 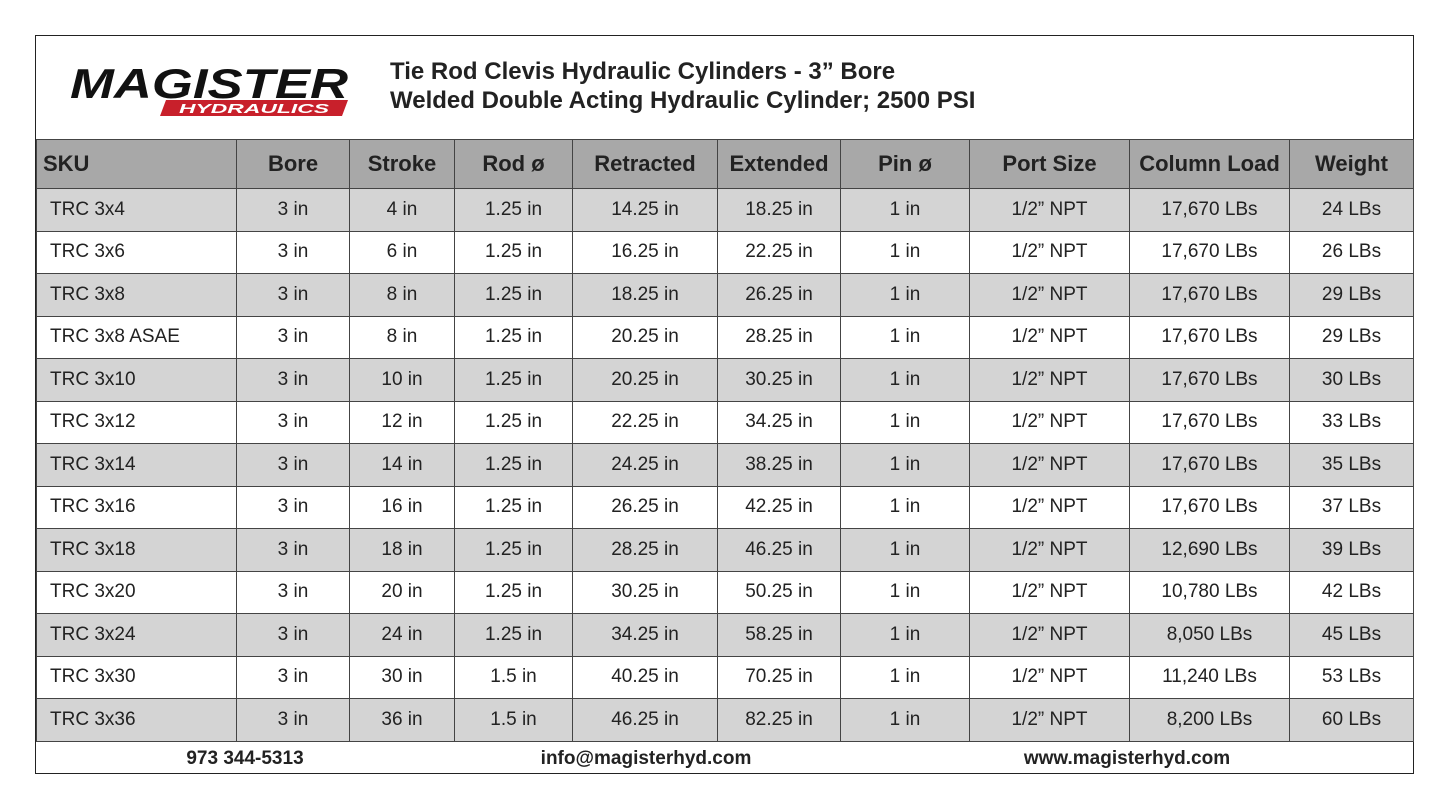 What do you see at coordinates (209, 83) in the screenshot?
I see `logo-name: MAGISTER` at bounding box center [209, 83].